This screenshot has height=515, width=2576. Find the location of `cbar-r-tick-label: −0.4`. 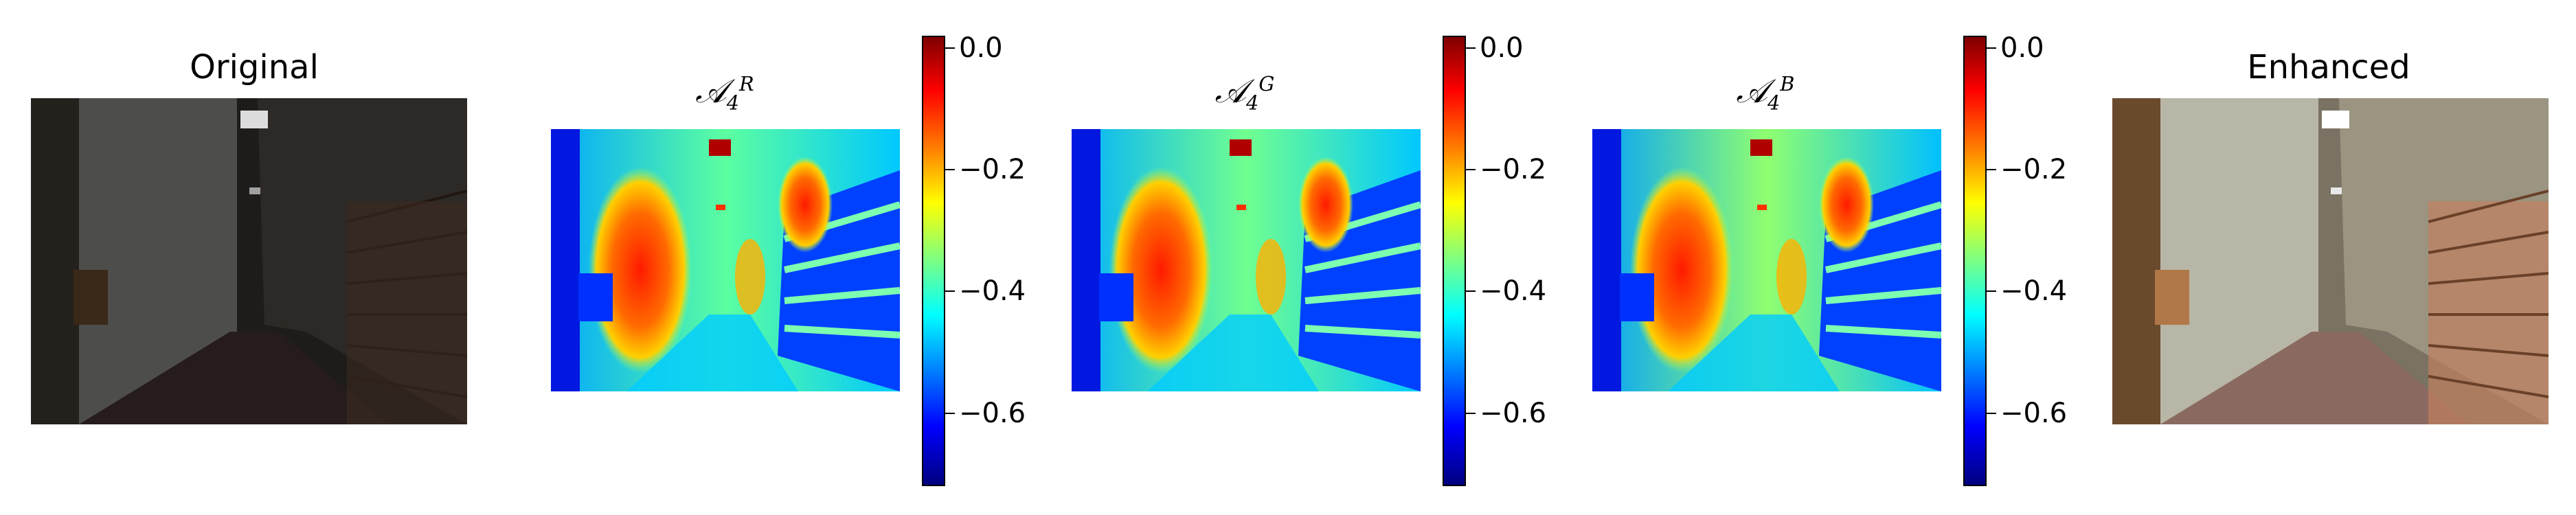

cbar-r-tick-label: −0.4 is located at coordinates (992, 291).